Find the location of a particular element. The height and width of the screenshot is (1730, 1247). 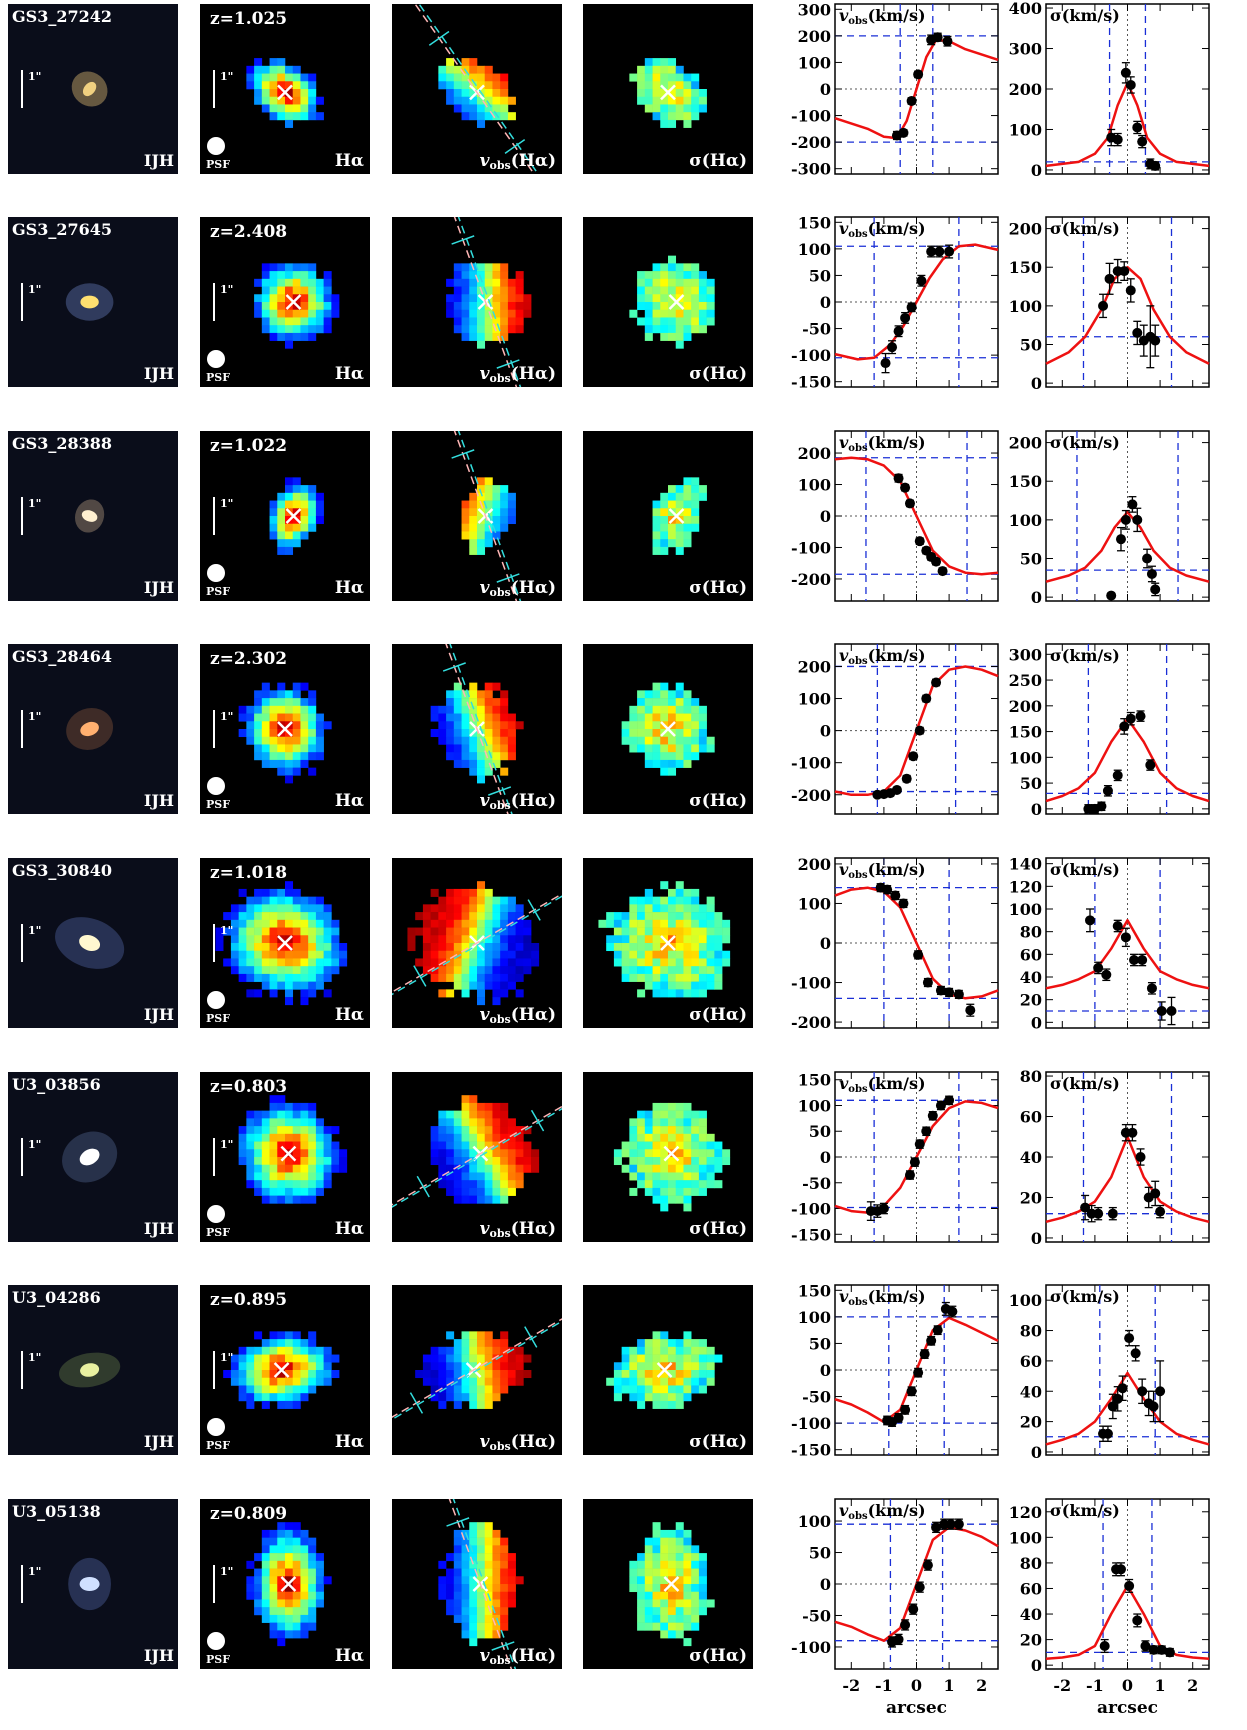

y-tick-label: -150 is located at coordinates (811, 382).